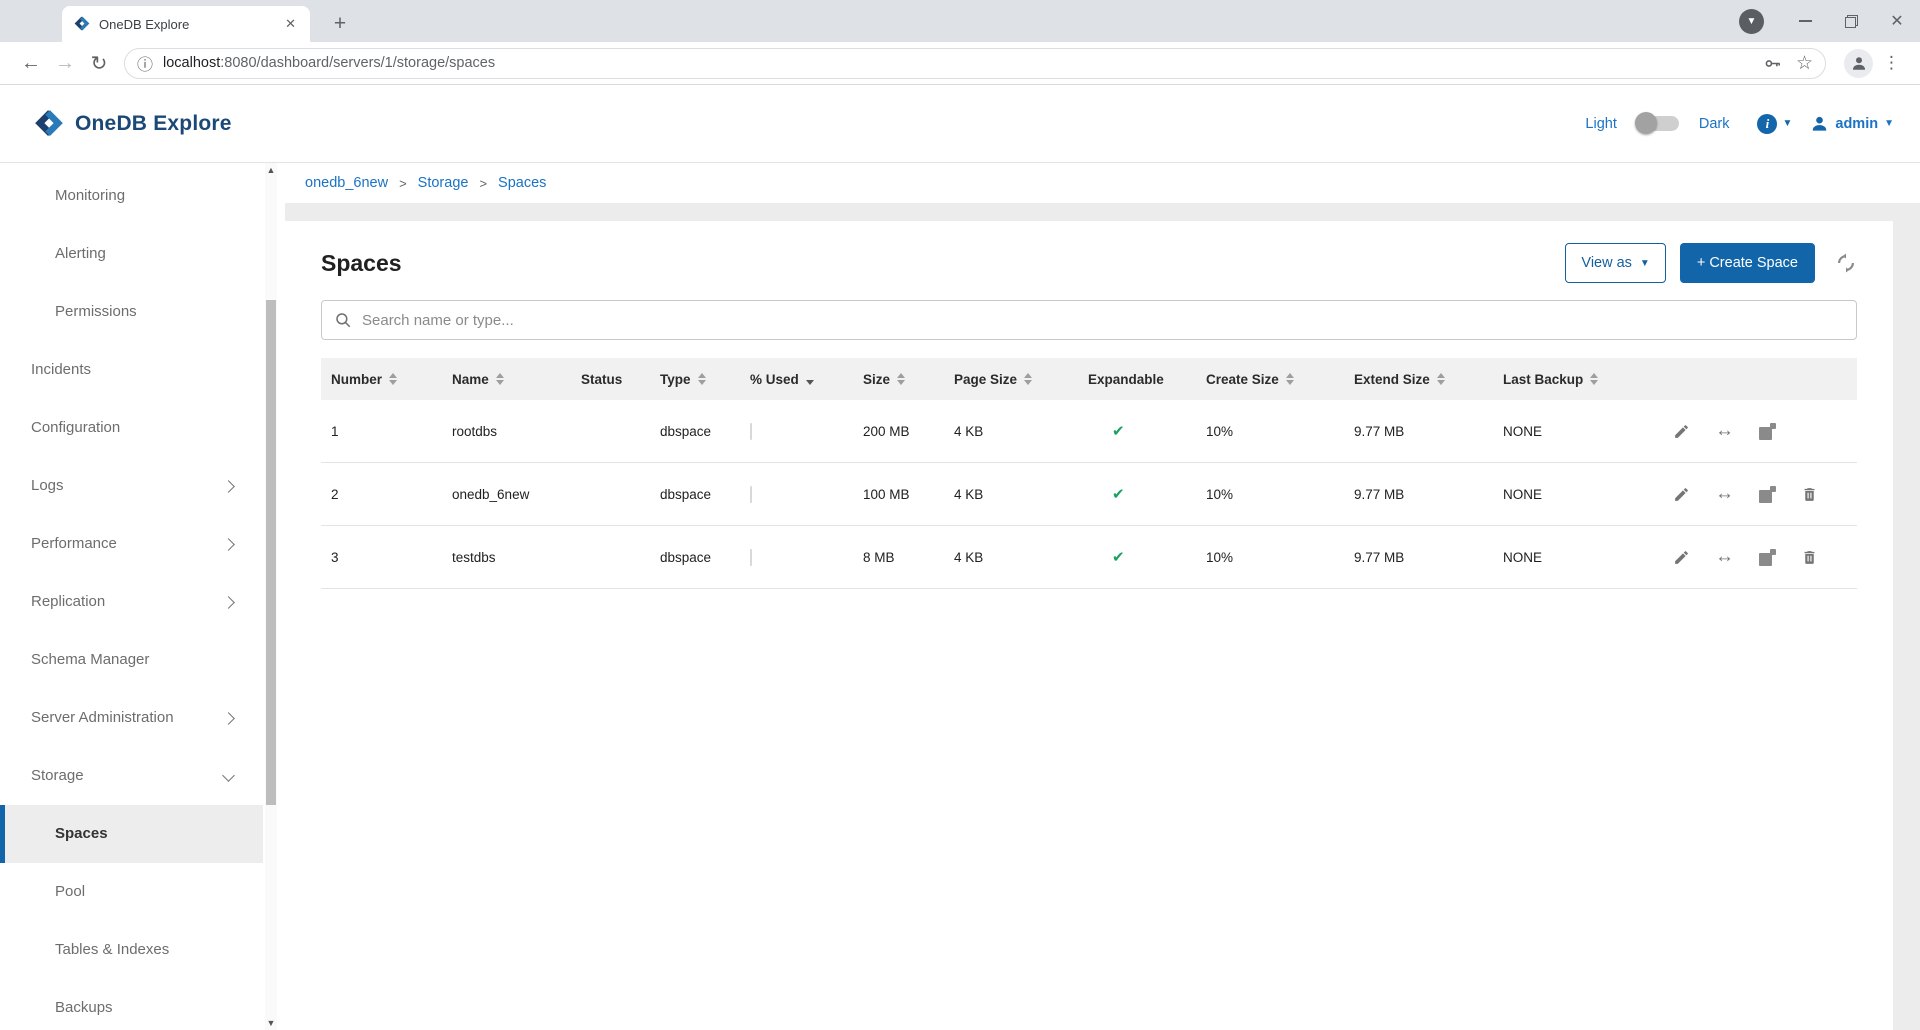  What do you see at coordinates (898, 379) in the screenshot?
I see `column-header-size: Size` at bounding box center [898, 379].